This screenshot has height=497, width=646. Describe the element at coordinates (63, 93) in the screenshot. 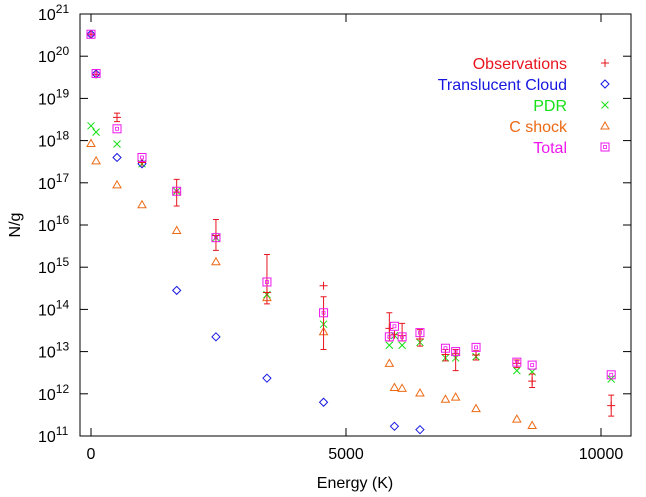

I see `y-tick-exponent: 19` at that location.